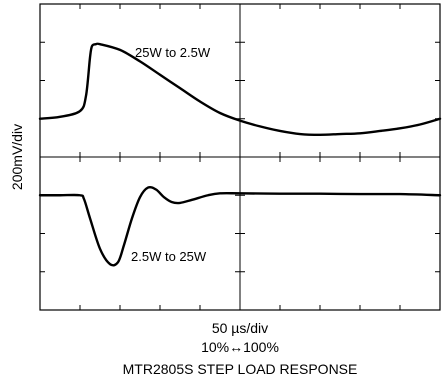 The height and width of the screenshot is (377, 442). I want to click on x-axis-label: 50 µs/div, so click(240, 328).